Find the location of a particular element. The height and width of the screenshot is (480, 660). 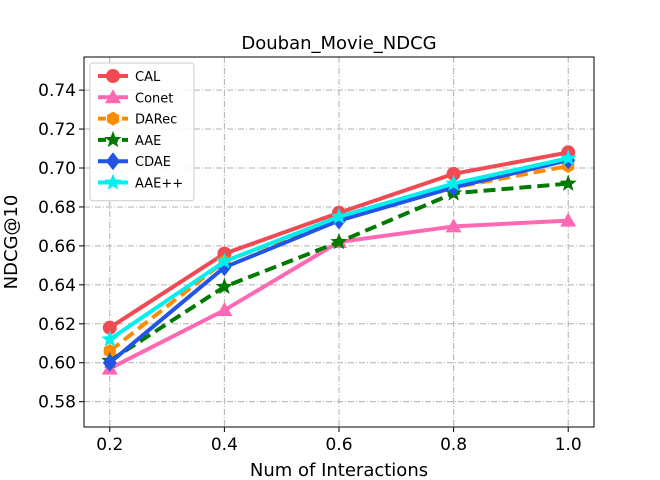

legend-entry-aae: AAE is located at coordinates (129, 139).